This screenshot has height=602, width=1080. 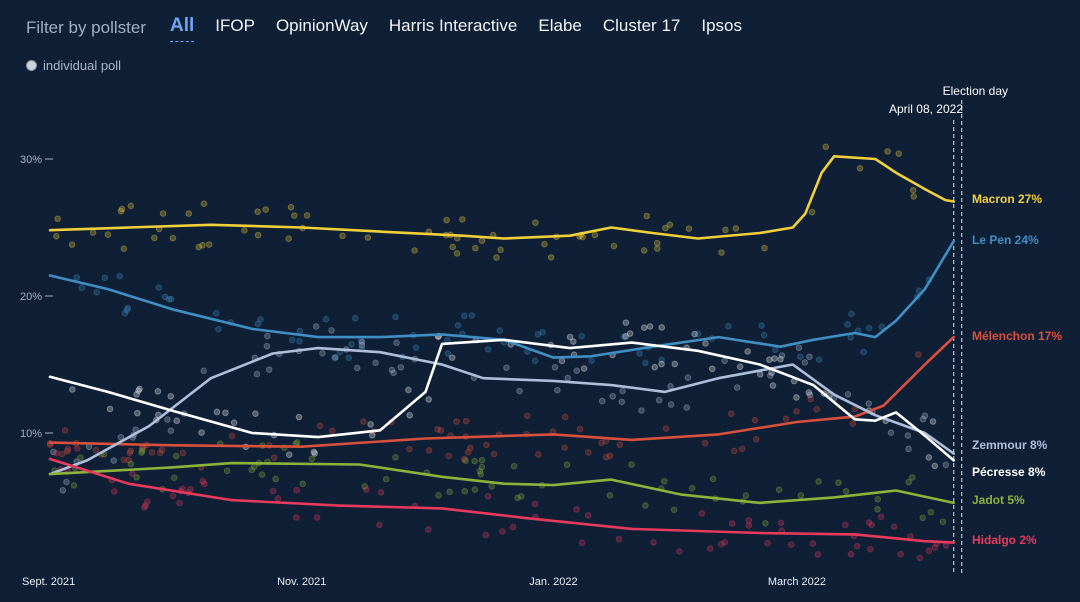 I want to click on x-tick-label: March 2022, so click(x=797, y=582).